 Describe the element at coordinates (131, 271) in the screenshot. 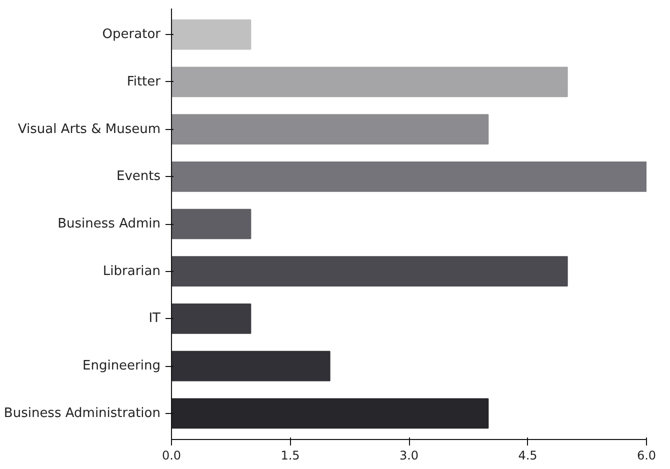

I see `y-tick-label: Librarian` at that location.